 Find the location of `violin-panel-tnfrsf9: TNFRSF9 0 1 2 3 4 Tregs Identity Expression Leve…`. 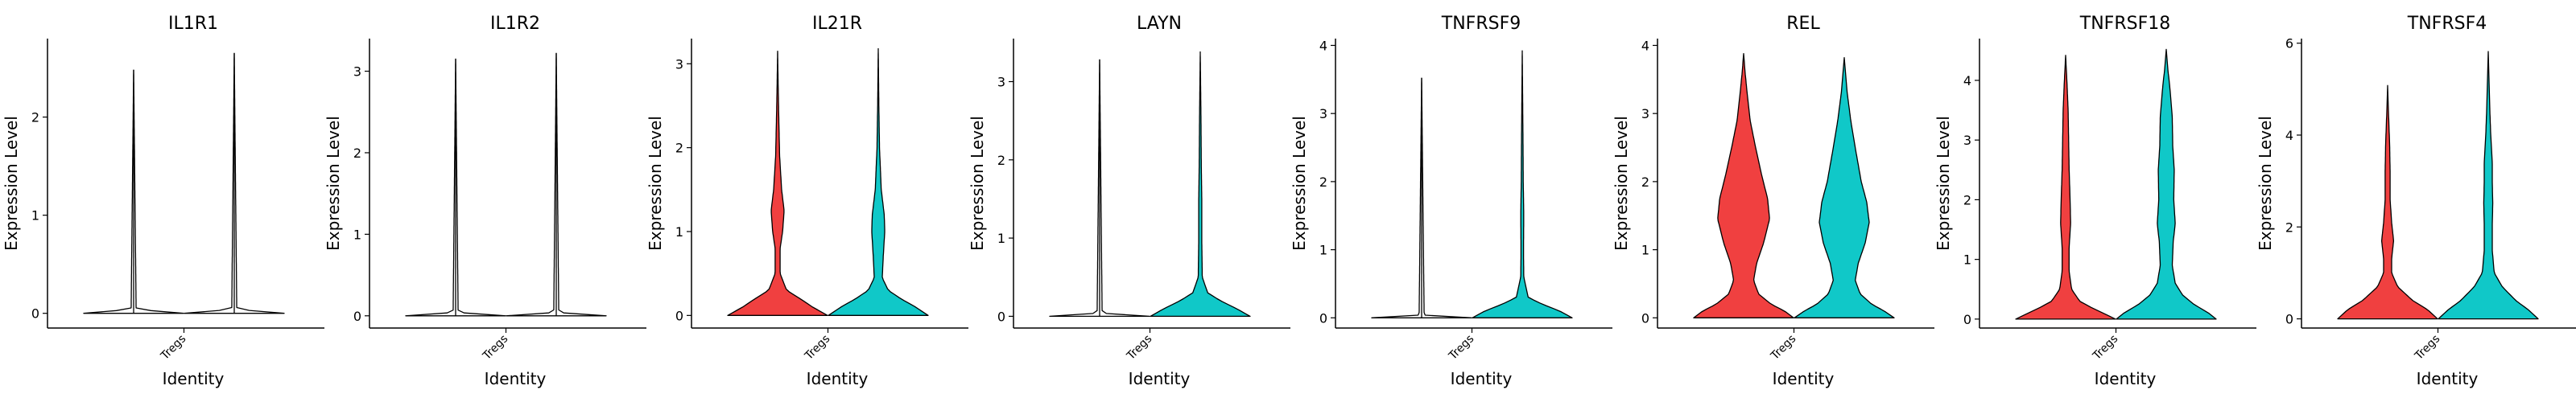

violin-panel-tnfrsf9: TNFRSF9 0 1 2 3 4 Tregs Identity Expression Leve… is located at coordinates (1451, 201).